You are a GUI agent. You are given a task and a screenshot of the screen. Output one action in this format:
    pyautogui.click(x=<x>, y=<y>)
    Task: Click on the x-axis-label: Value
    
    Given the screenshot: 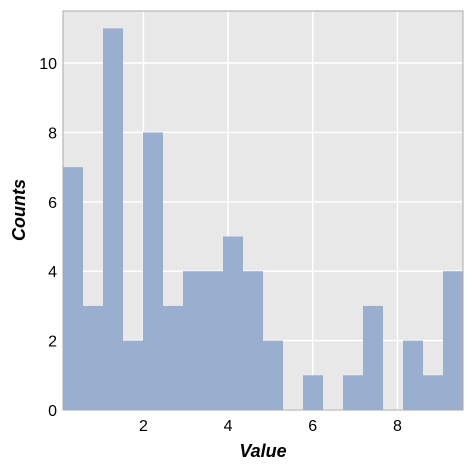 What is the action you would take?
    pyautogui.click(x=262, y=451)
    